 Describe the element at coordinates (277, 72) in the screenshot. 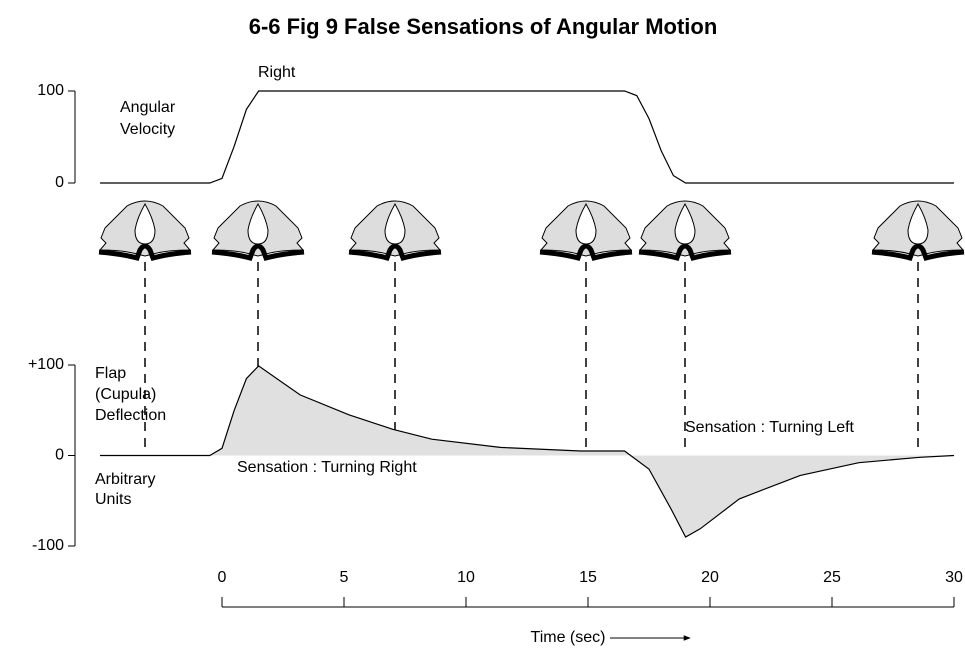

I see `annotation: Right` at that location.